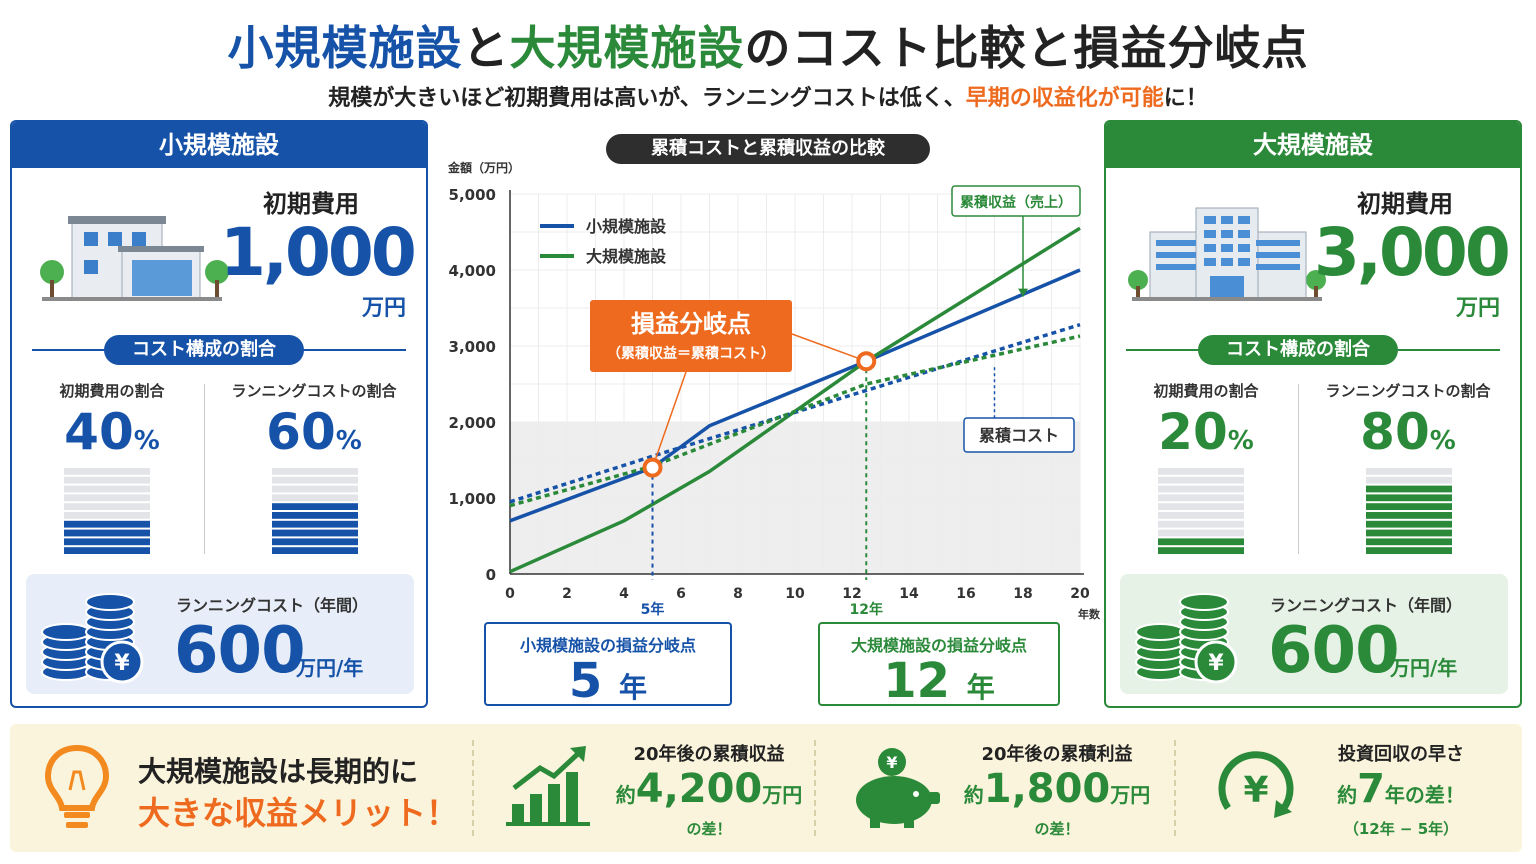 This screenshot has width=1536, height=864. I want to click on title-connector: と, so click(486, 48).